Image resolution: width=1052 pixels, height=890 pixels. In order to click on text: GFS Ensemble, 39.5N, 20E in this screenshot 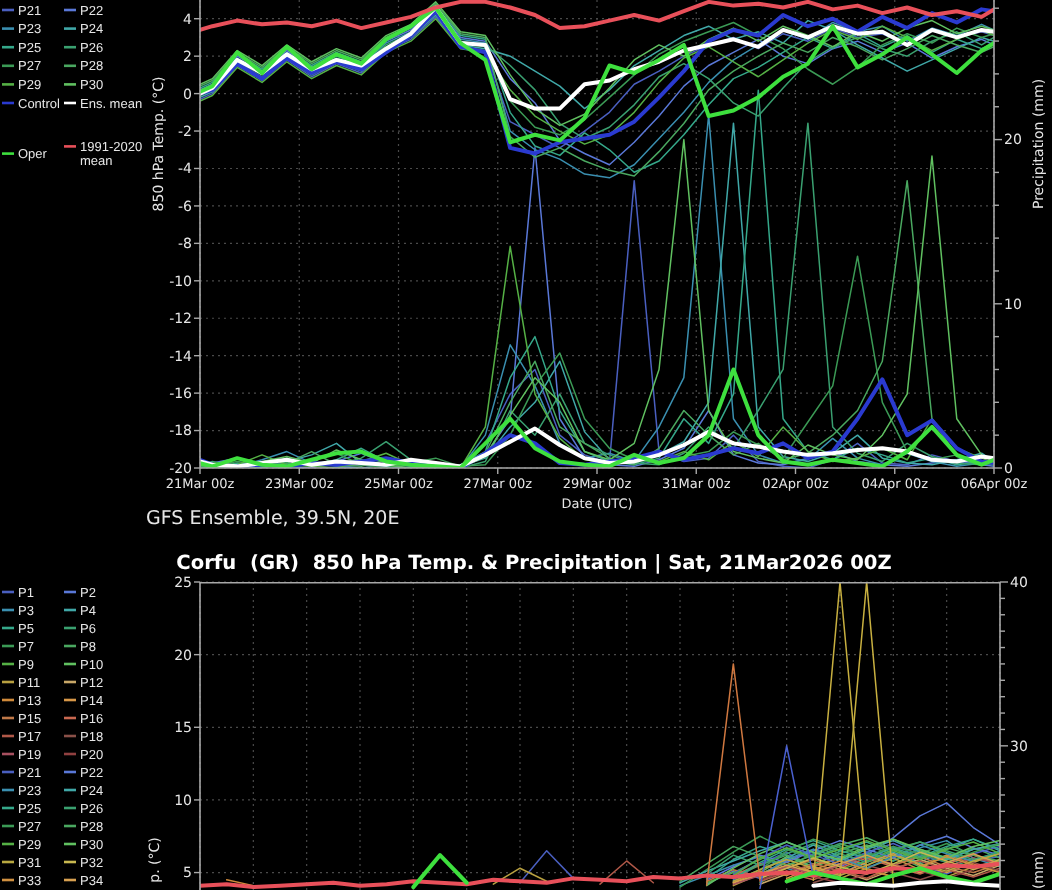, I will do `click(273, 519)`.